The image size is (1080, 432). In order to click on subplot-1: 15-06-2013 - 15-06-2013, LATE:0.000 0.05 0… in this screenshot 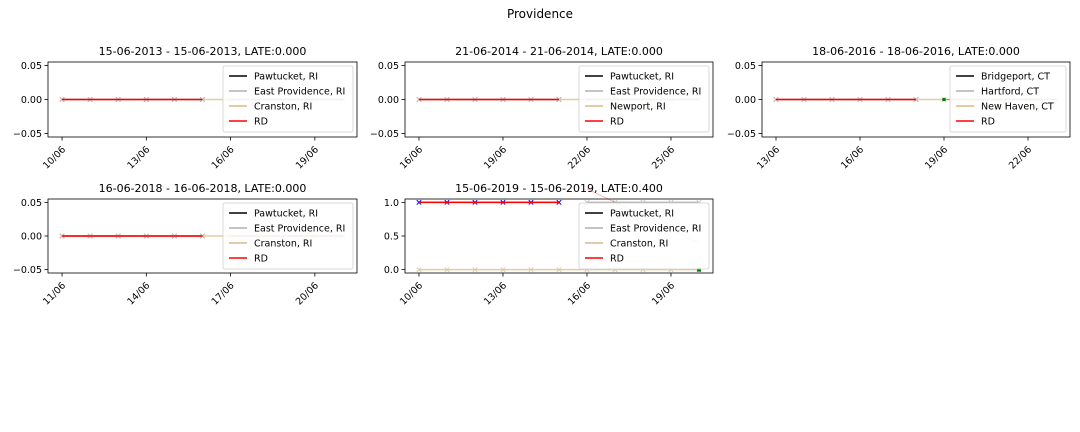, I will do `click(185, 108)`.